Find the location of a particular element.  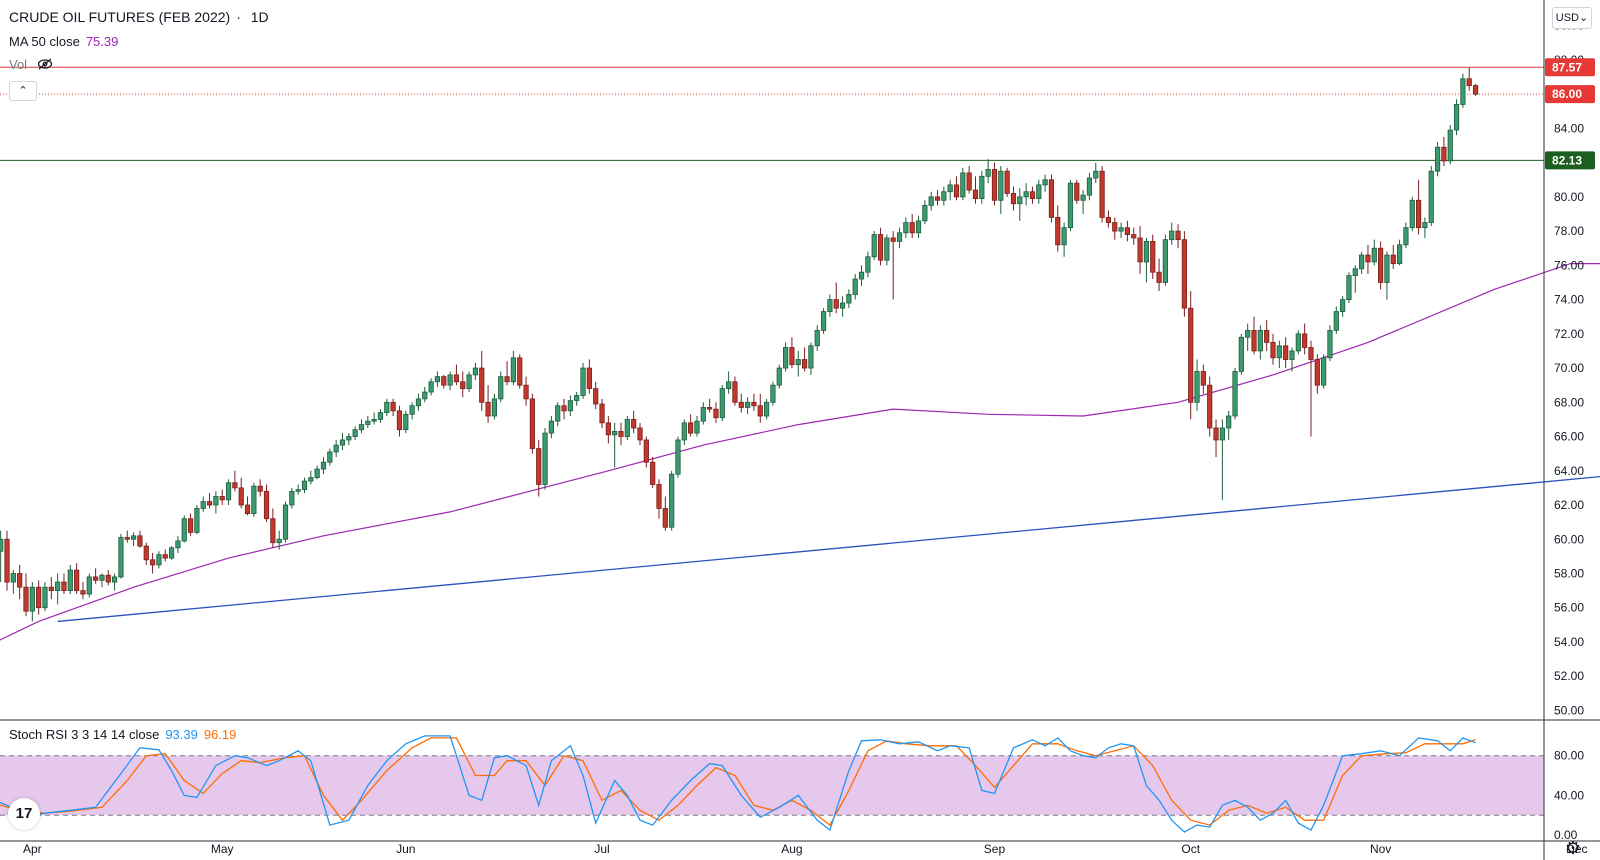

collapse-legend-button: ⌃ is located at coordinates (23, 91).